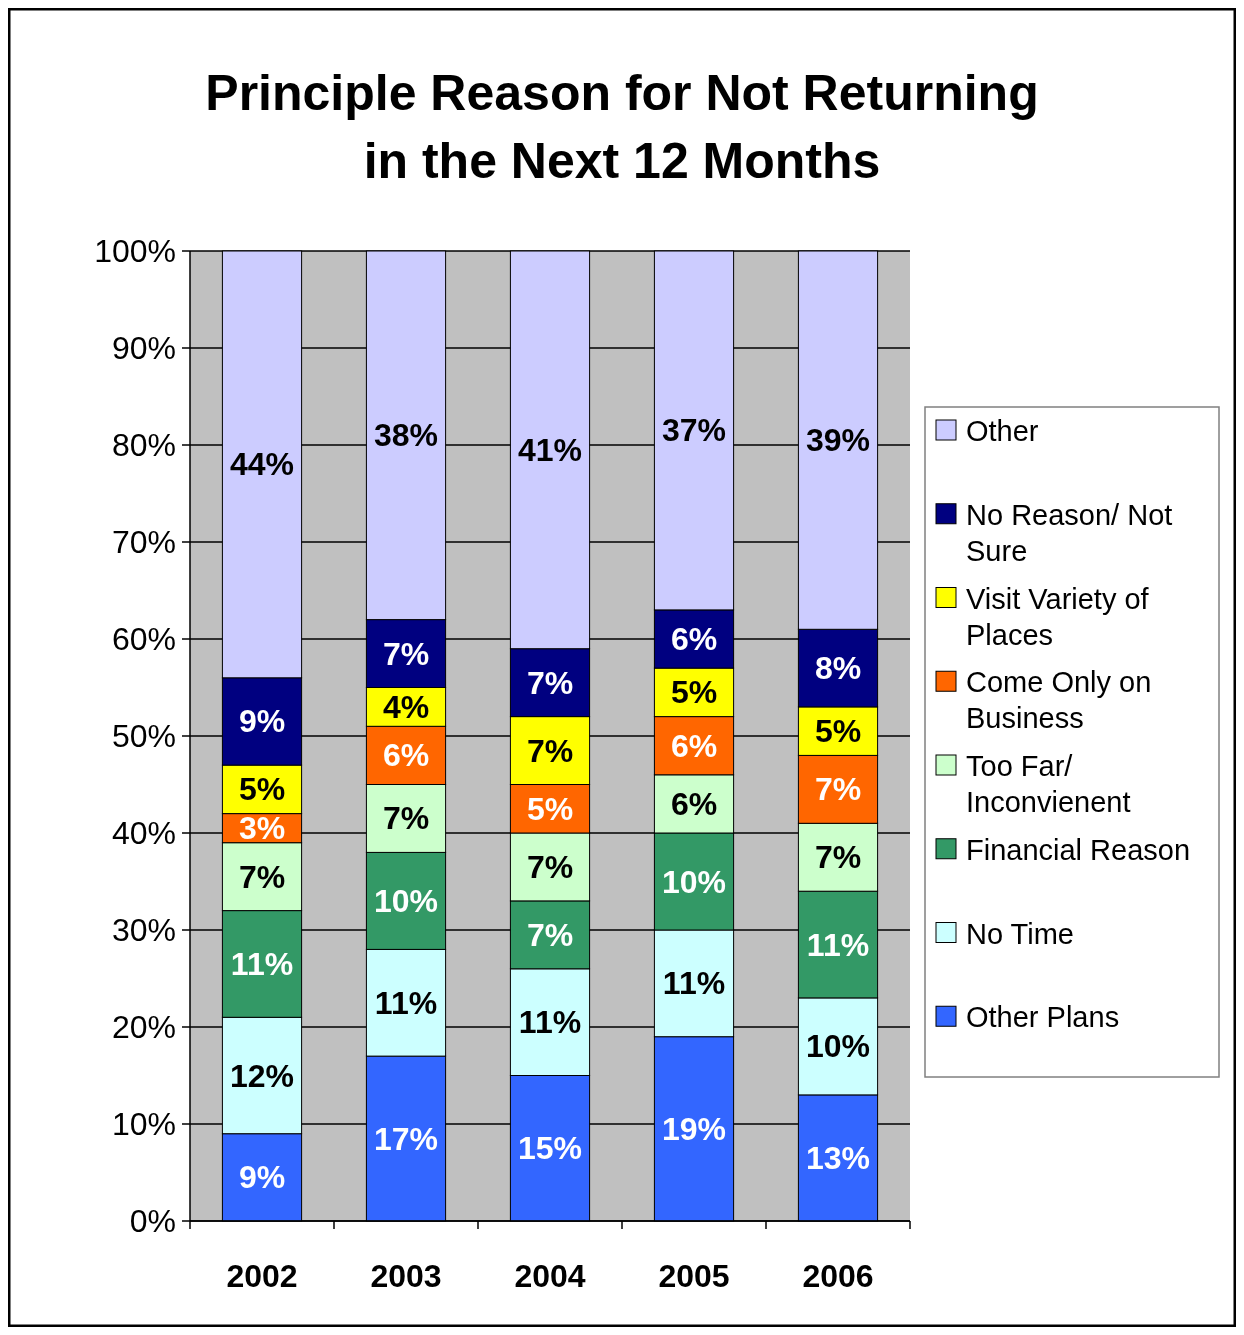  I want to click on x-tick-label: 2005, so click(694, 1276).